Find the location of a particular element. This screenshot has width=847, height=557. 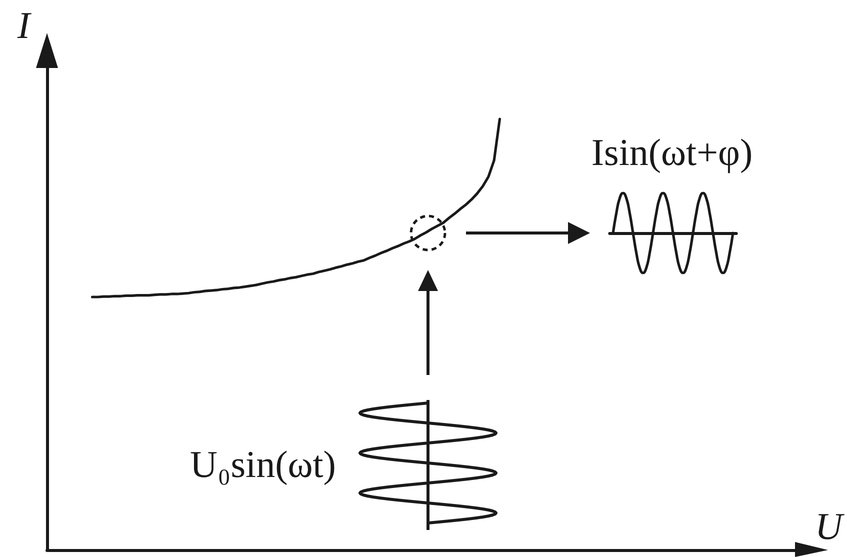

y-axis-title: I is located at coordinates (24, 26).